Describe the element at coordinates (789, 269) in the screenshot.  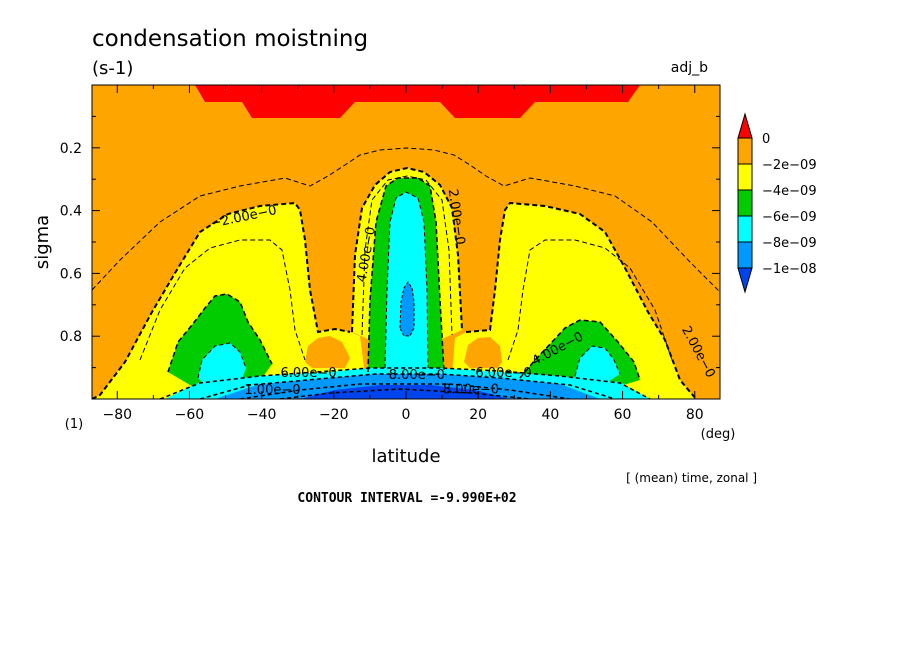
I see `colorbar-label: −1e−08` at that location.